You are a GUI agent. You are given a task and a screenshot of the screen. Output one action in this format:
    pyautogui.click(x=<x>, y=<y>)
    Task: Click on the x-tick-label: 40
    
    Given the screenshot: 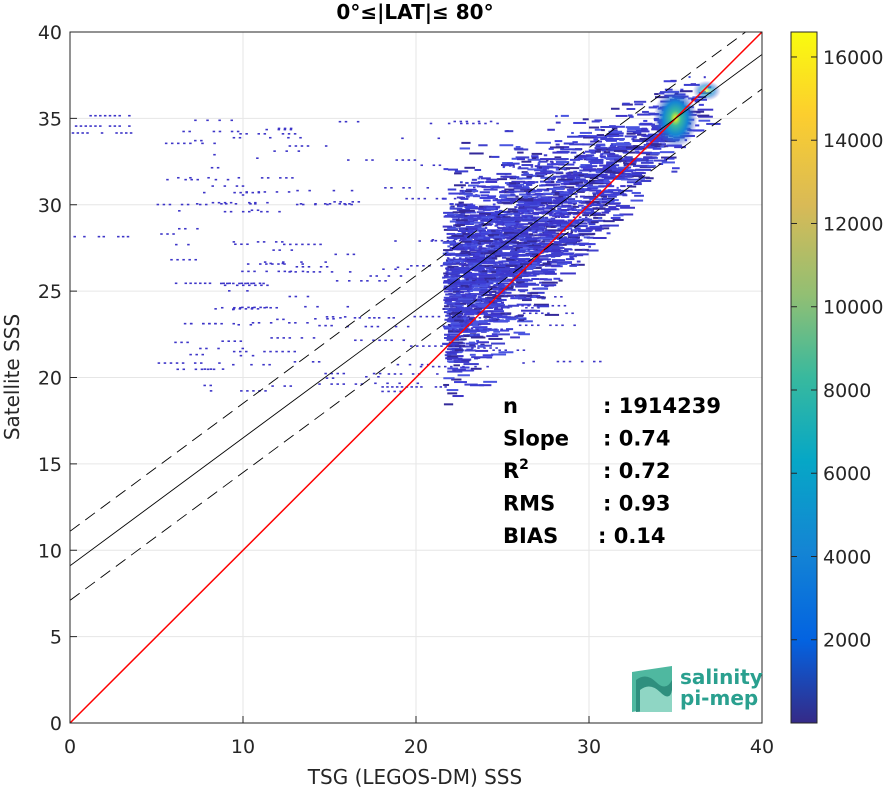 What is the action you would take?
    pyautogui.click(x=762, y=747)
    